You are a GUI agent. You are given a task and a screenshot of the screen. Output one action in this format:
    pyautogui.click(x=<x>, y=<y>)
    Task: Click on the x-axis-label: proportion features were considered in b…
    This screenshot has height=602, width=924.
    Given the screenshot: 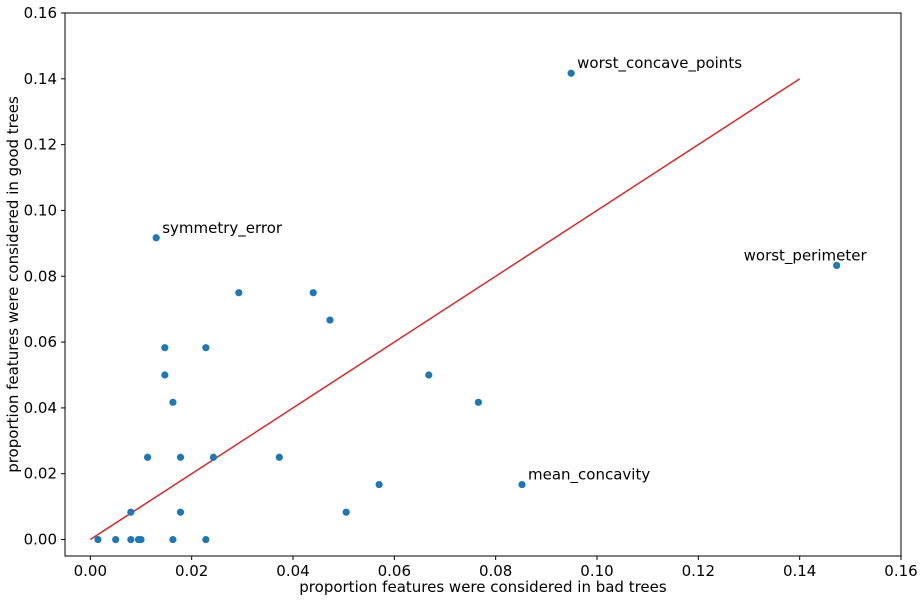 What is the action you would take?
    pyautogui.click(x=483, y=587)
    